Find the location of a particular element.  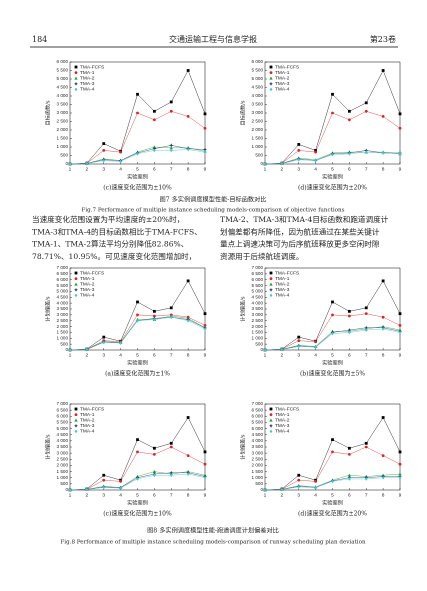

y-tick-label: 6 500 is located at coordinates (63, 273).